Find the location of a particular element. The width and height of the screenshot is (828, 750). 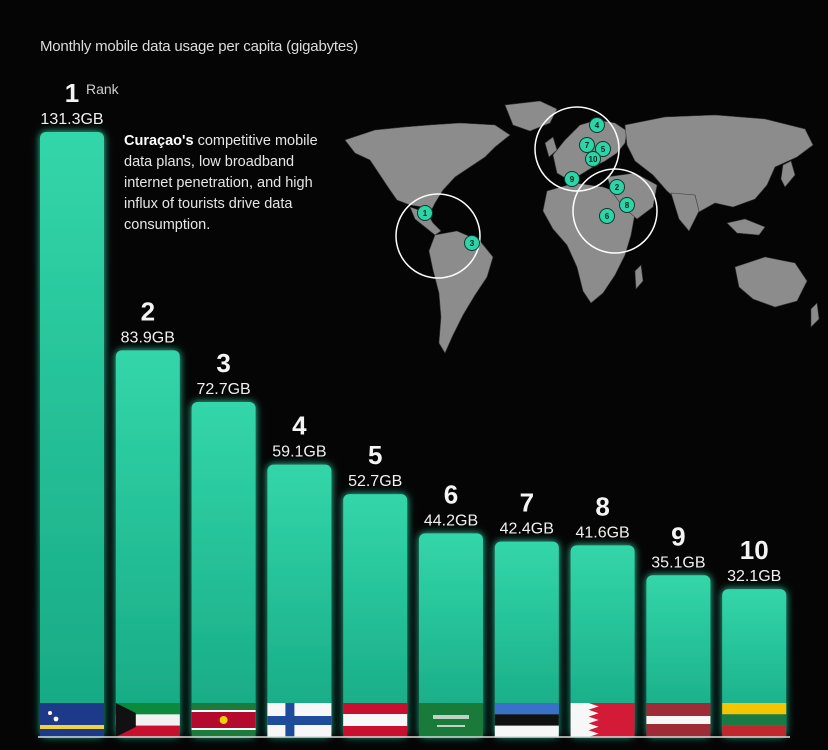

svg-text: 8 is located at coordinates (627, 205).